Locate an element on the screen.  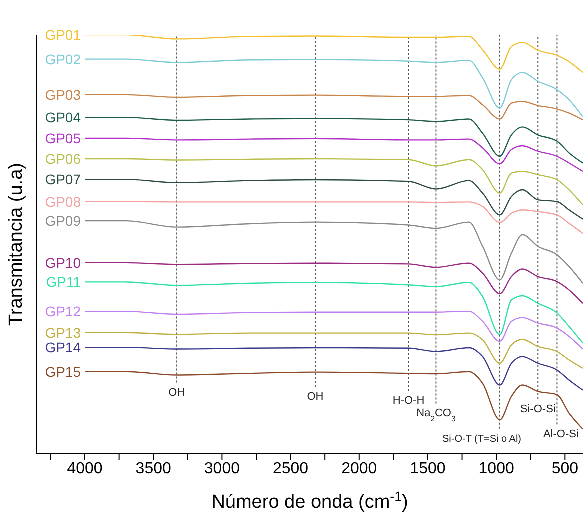
series-label: GP04 is located at coordinates (63, 118).